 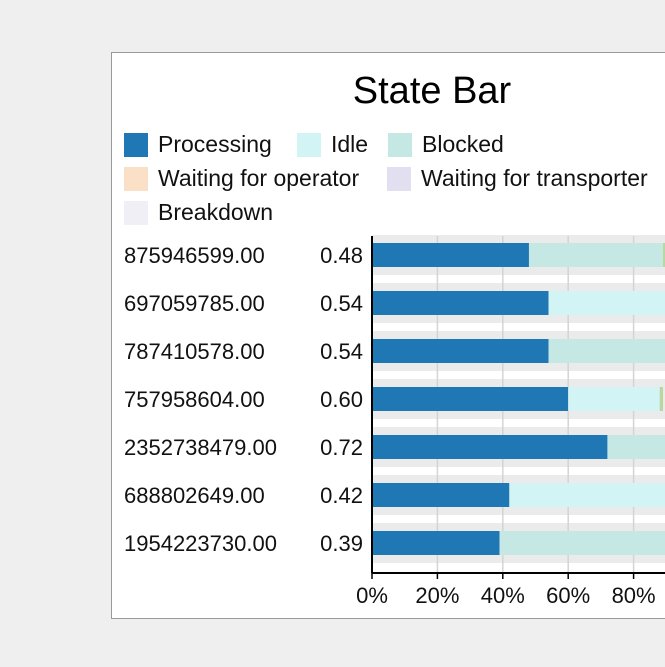 I want to click on x-tick-label: 20%, so click(x=437, y=595).